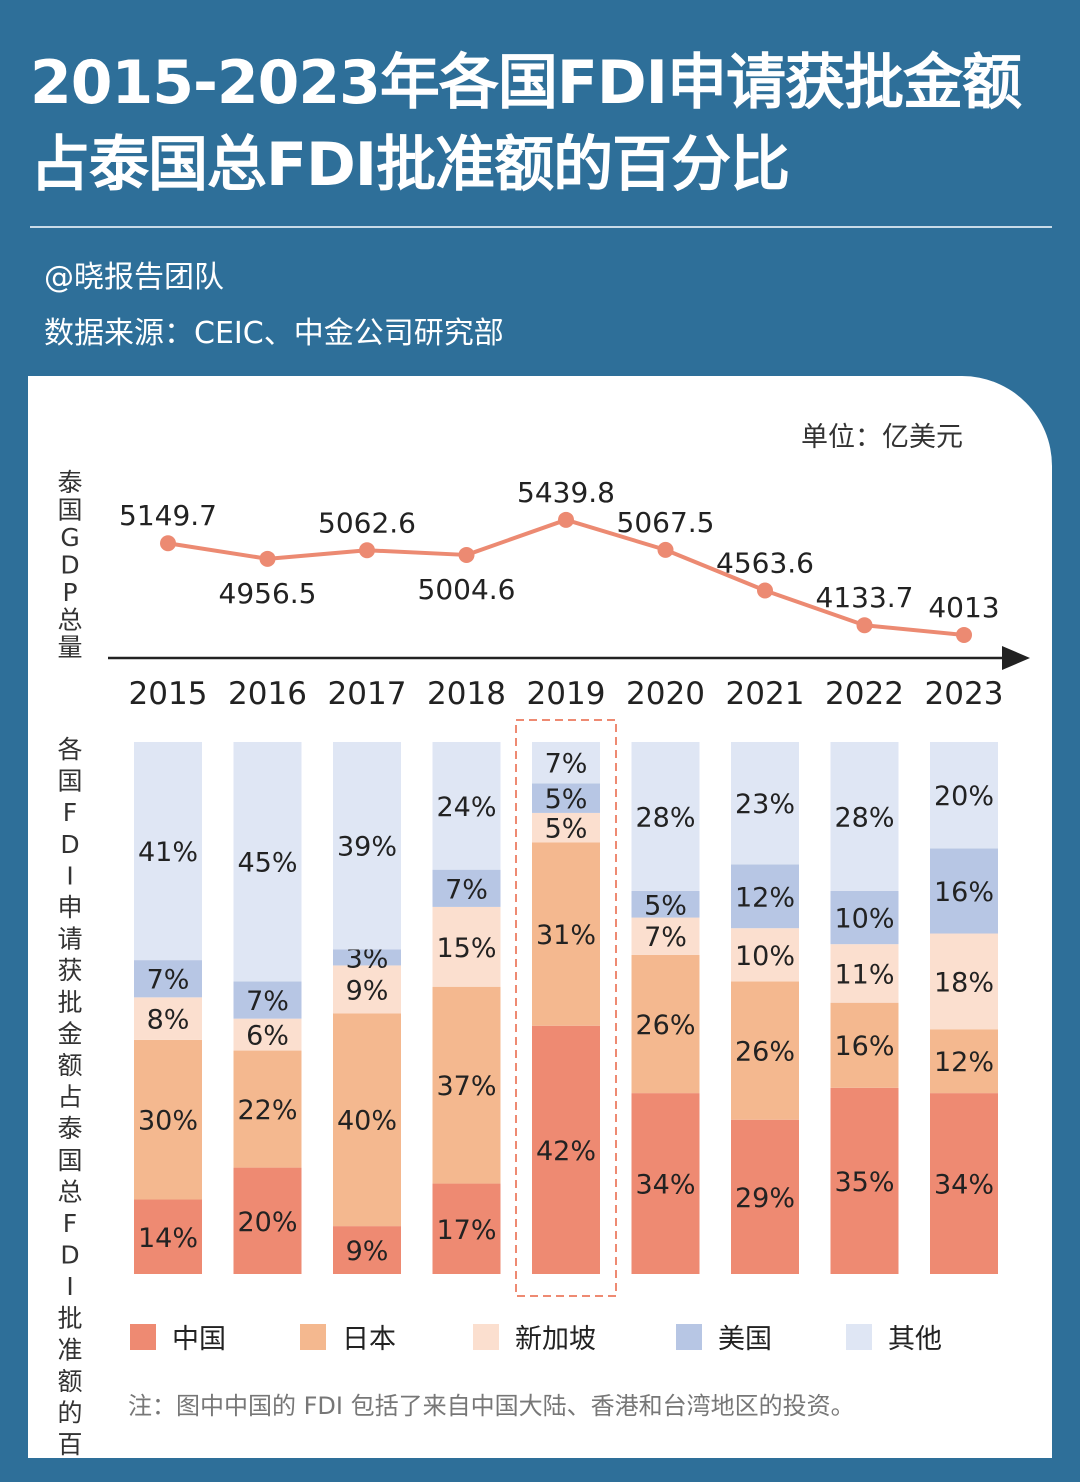  What do you see at coordinates (541, 227) in the screenshot?
I see `title-divider` at bounding box center [541, 227].